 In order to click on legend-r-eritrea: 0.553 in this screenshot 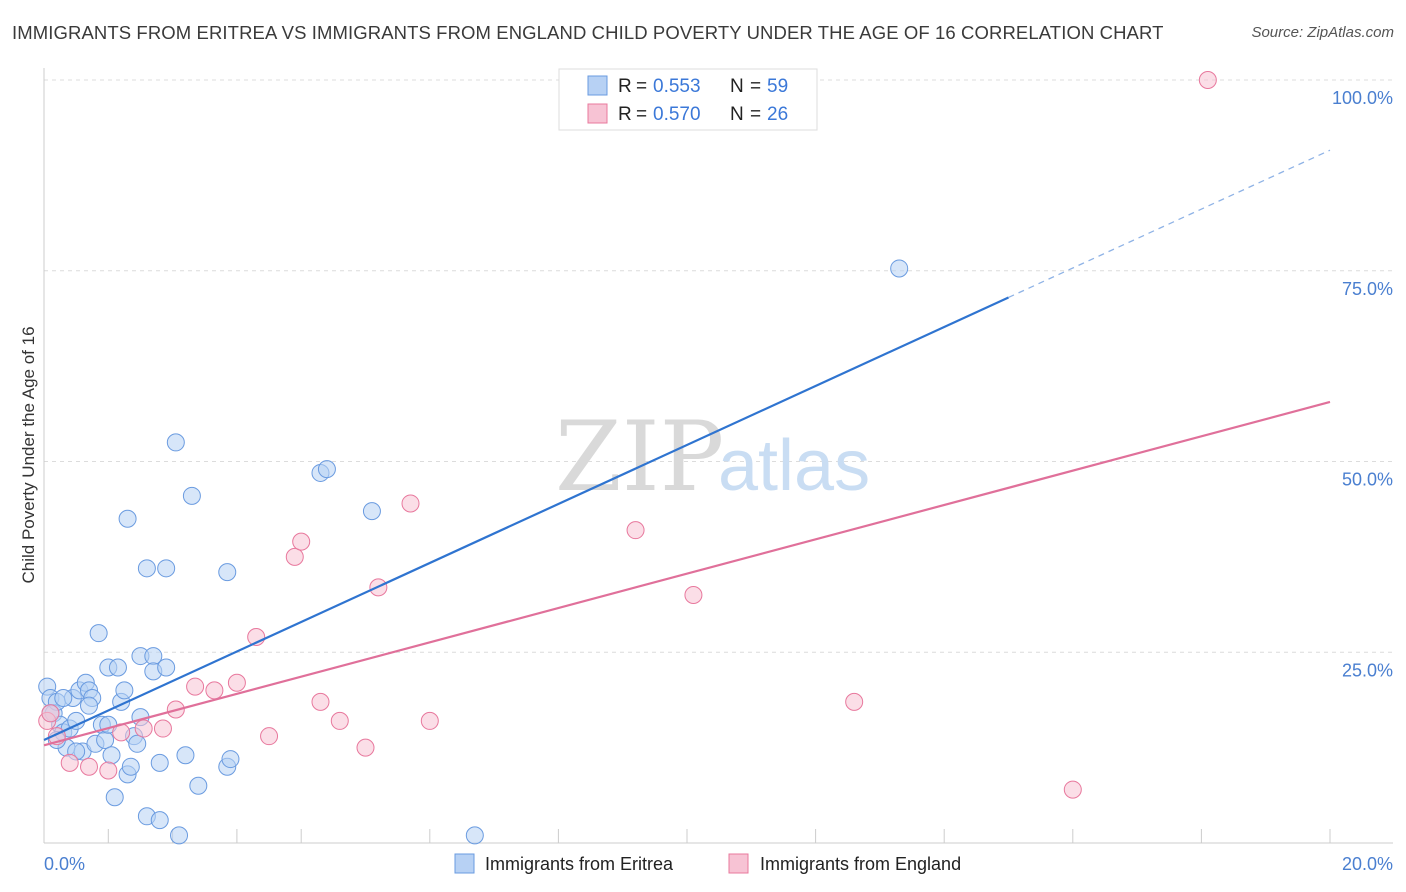, I will do `click(677, 86)`.